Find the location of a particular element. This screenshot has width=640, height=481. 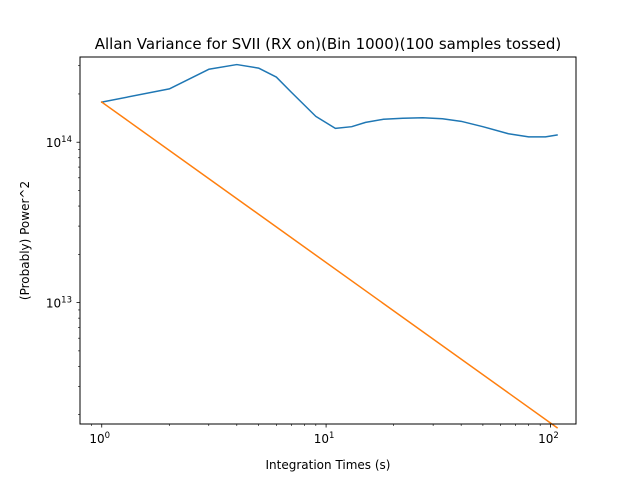

y-tick-label: 1014 is located at coordinates (59, 142).